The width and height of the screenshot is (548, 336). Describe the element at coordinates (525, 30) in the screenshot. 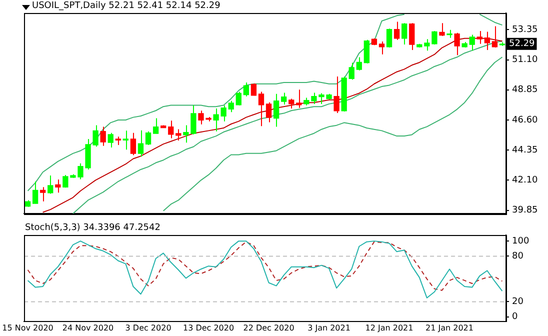

I see `y-tick-label: 53.35` at that location.